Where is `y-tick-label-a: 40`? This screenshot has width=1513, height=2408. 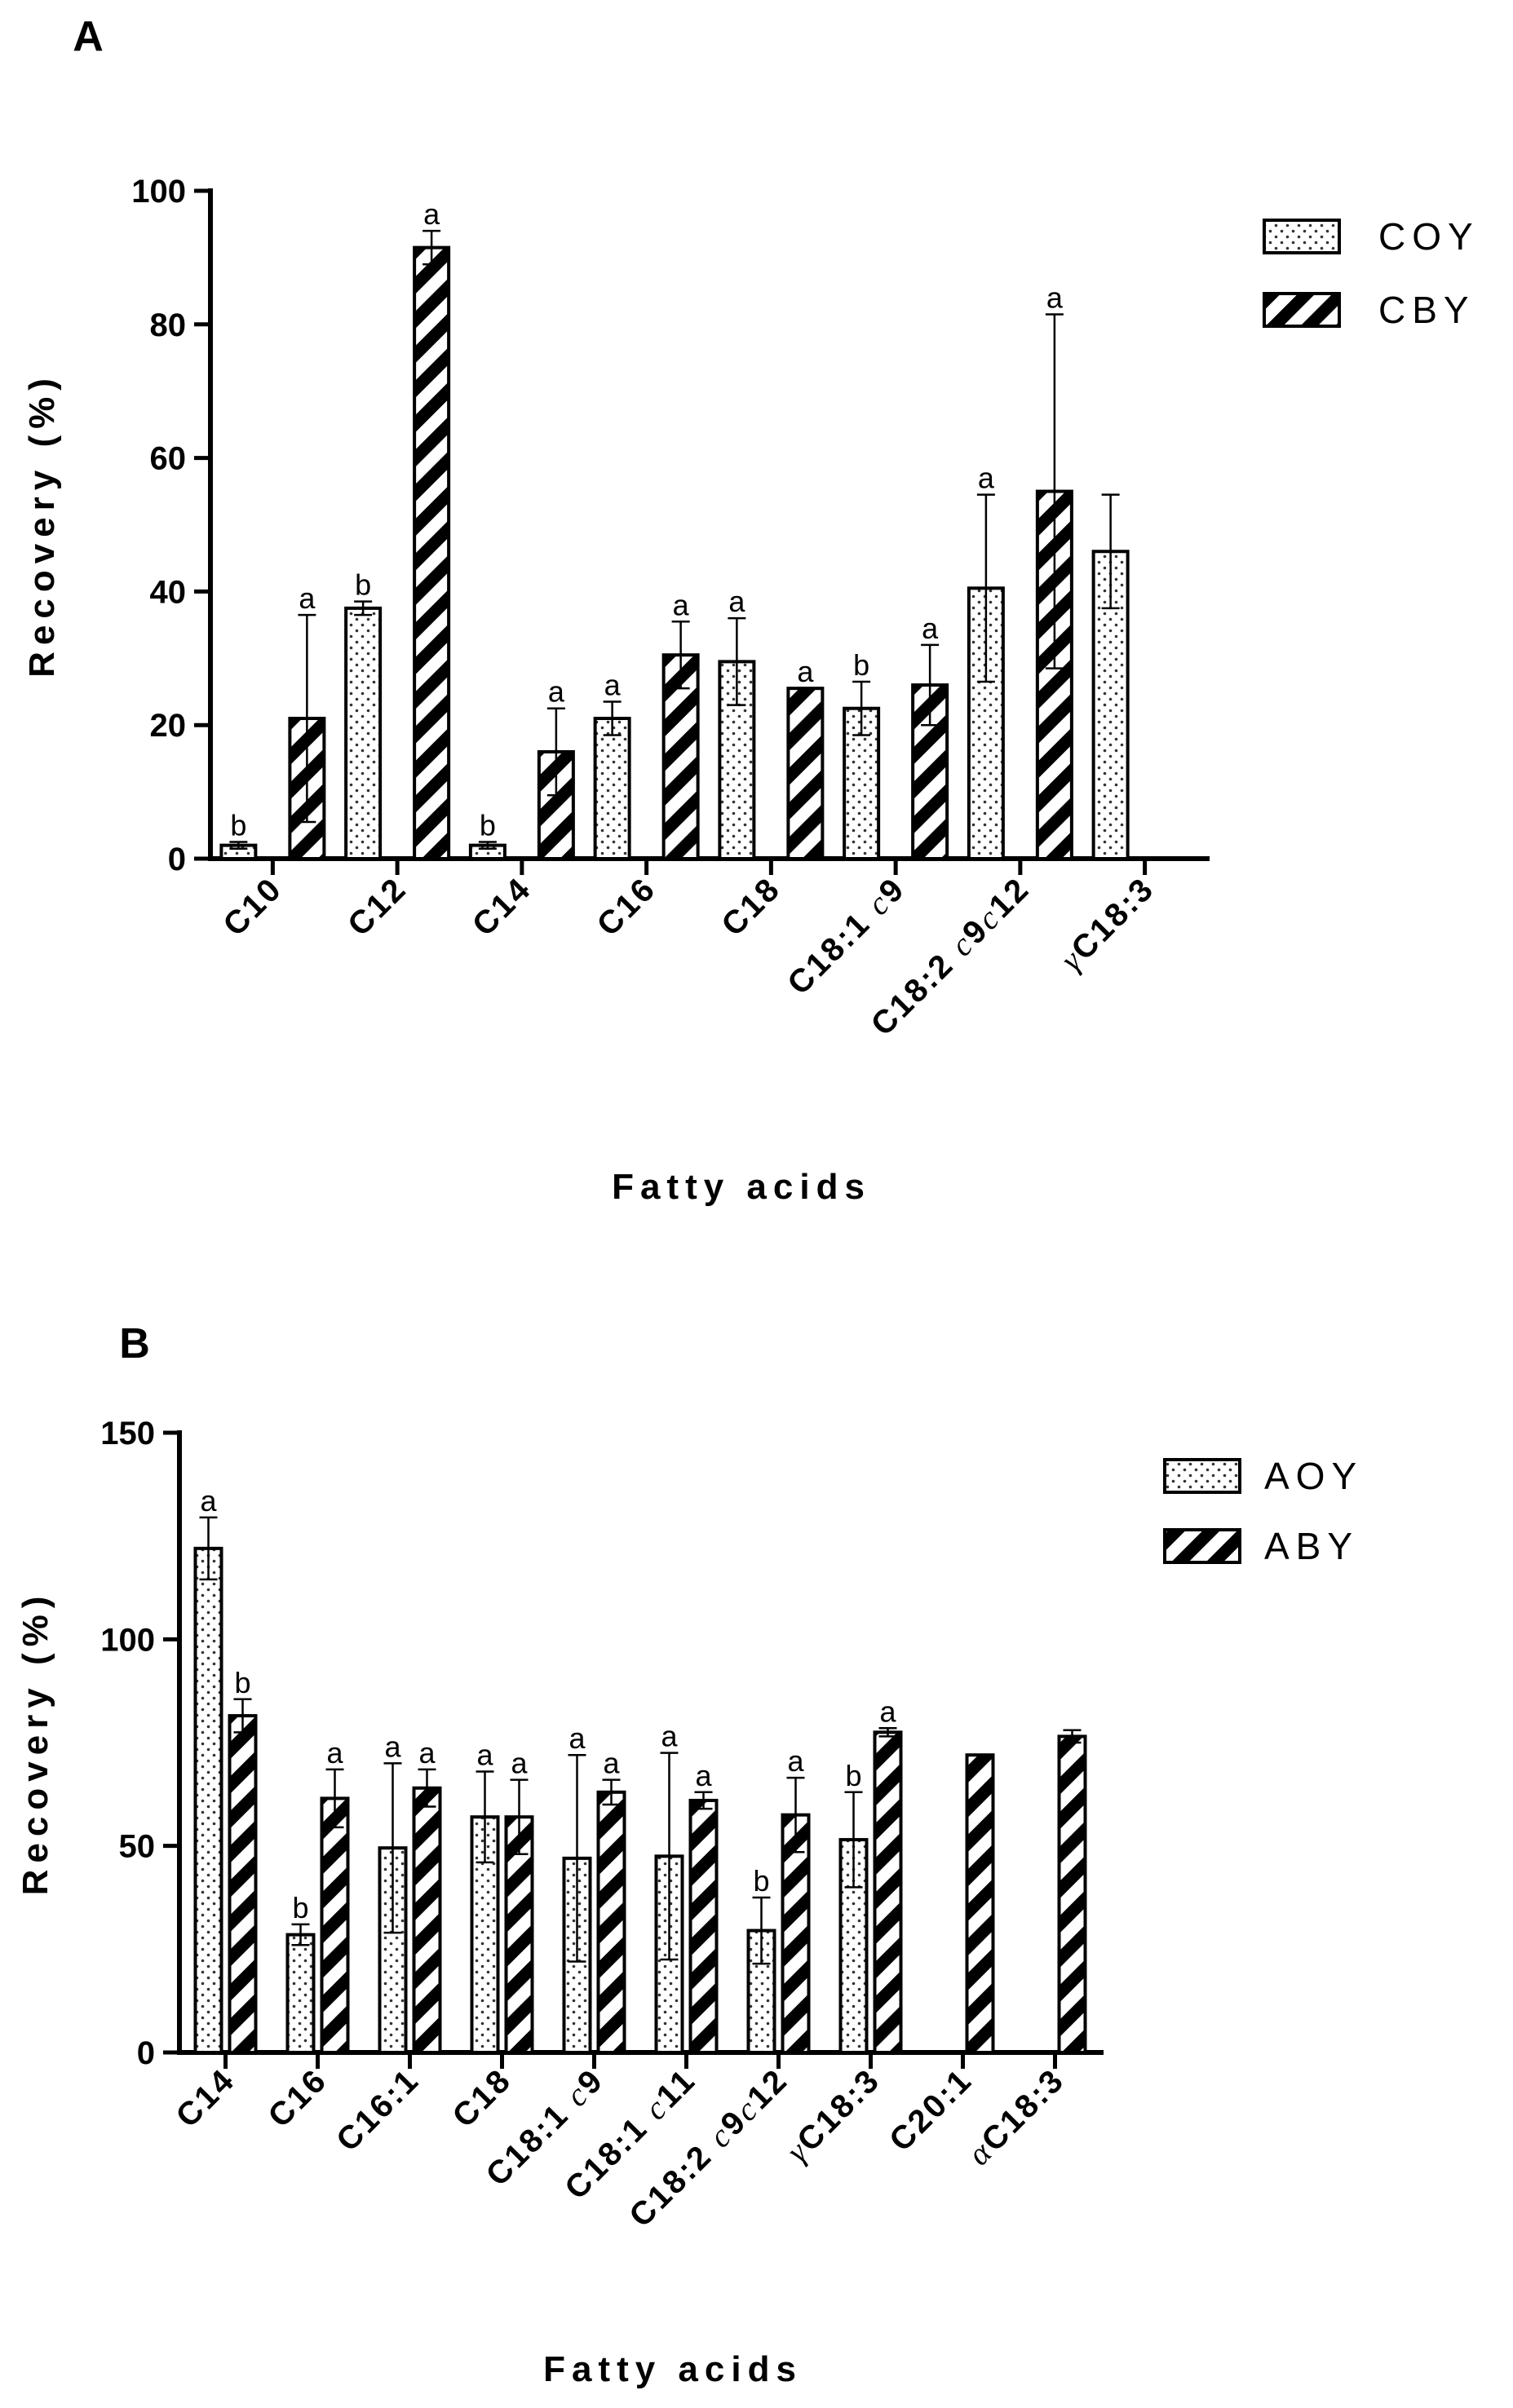
y-tick-label-a: 40 is located at coordinates (168, 592).